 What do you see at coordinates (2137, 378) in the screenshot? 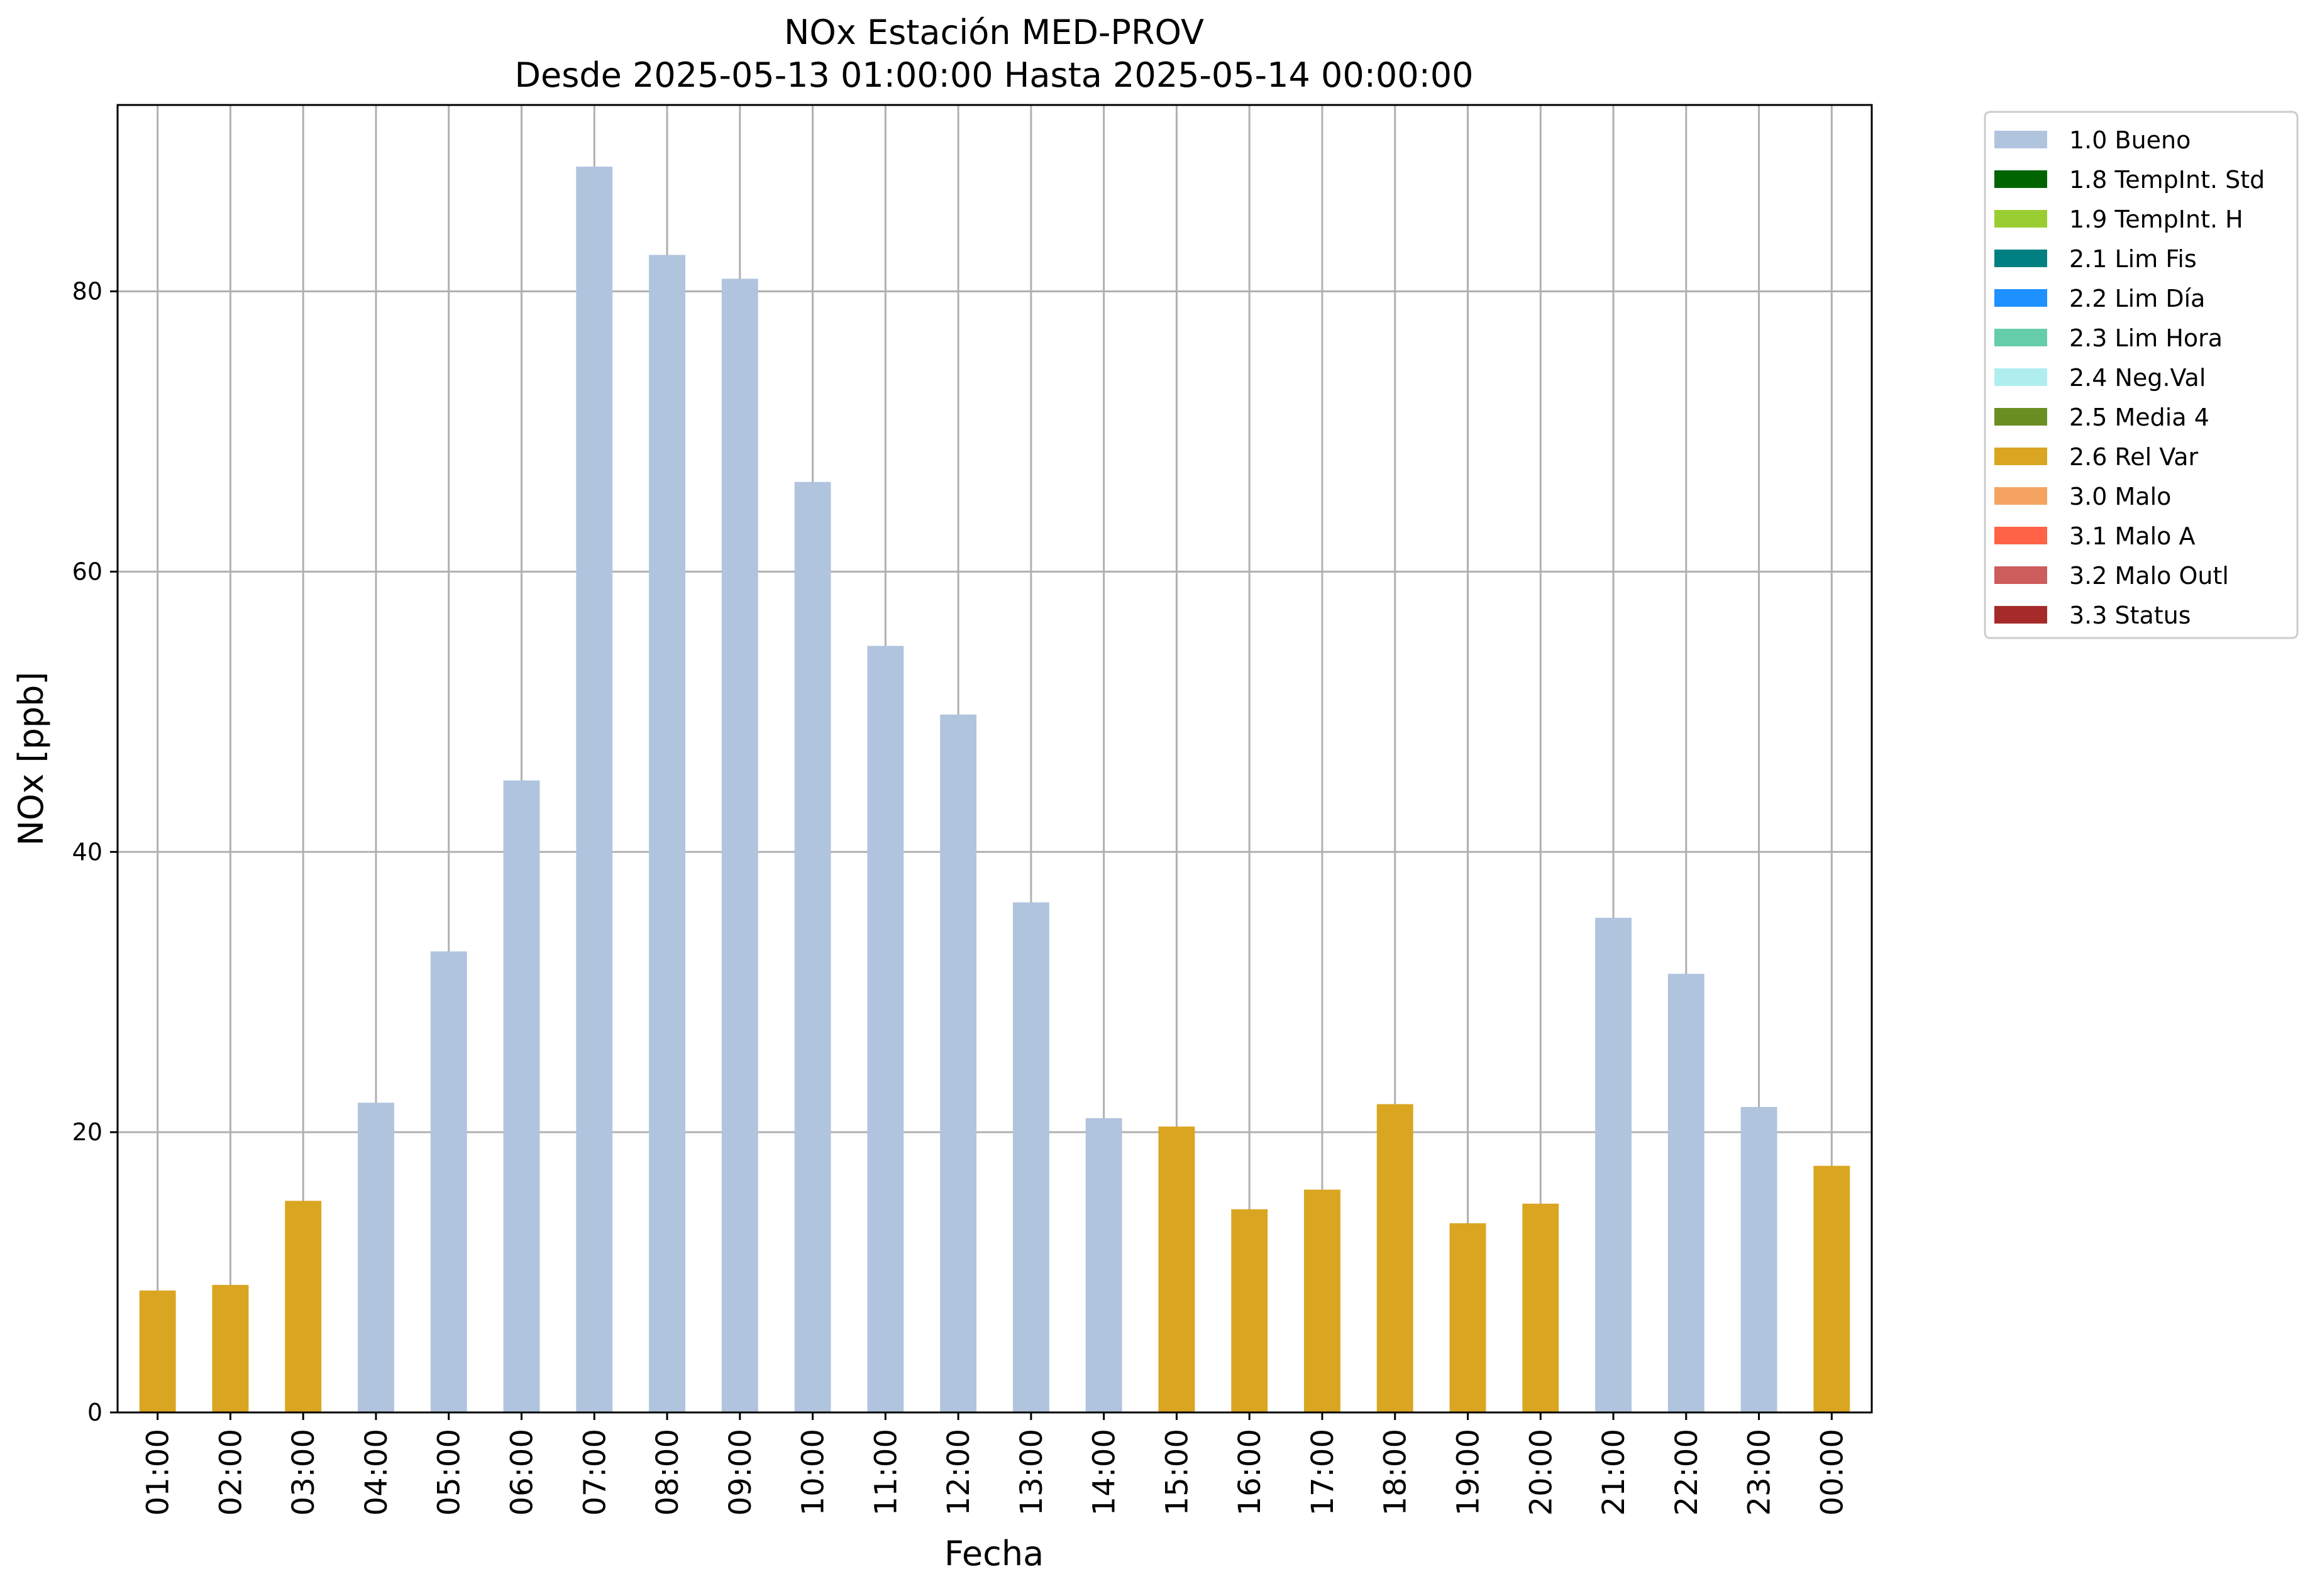
I see `legend-label: 2.4 Neg.Val` at bounding box center [2137, 378].